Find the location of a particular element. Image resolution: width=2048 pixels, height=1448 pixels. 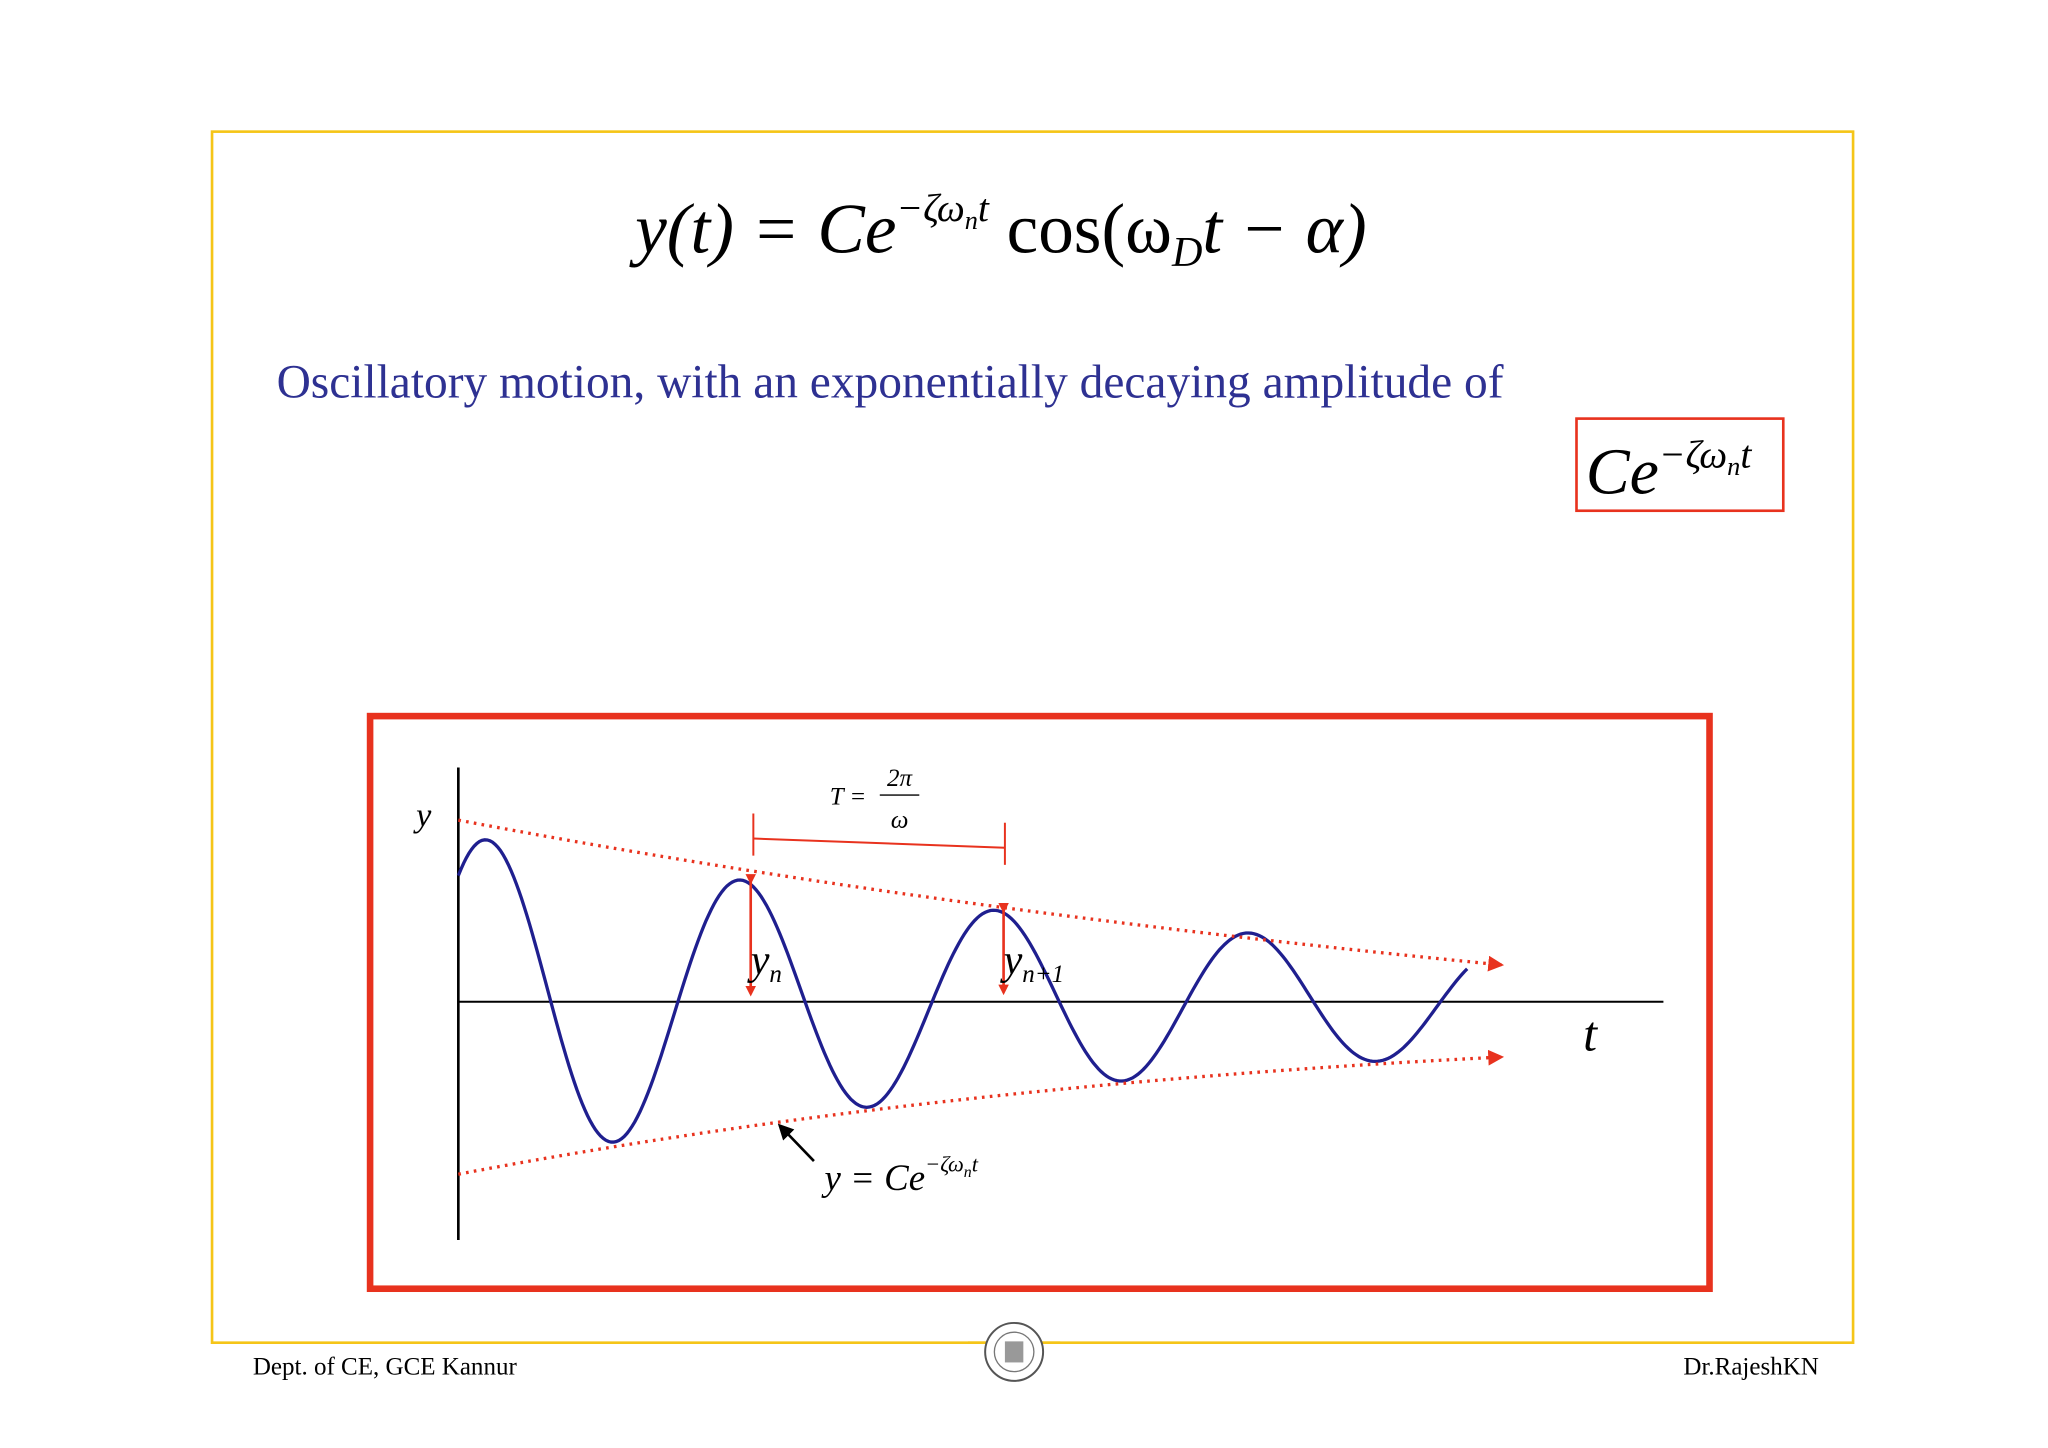

period-lhs: T = is located at coordinates (848, 796).